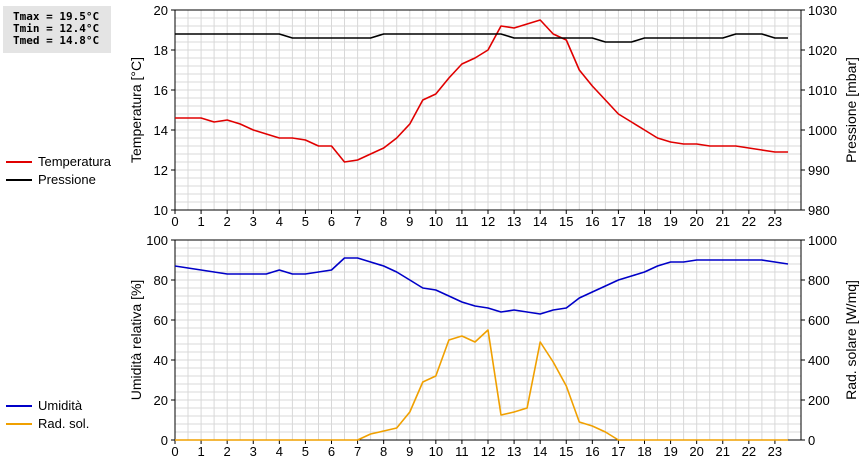 This screenshot has height=460, width=860. I want to click on y2-tick-label: 0, so click(811, 440).